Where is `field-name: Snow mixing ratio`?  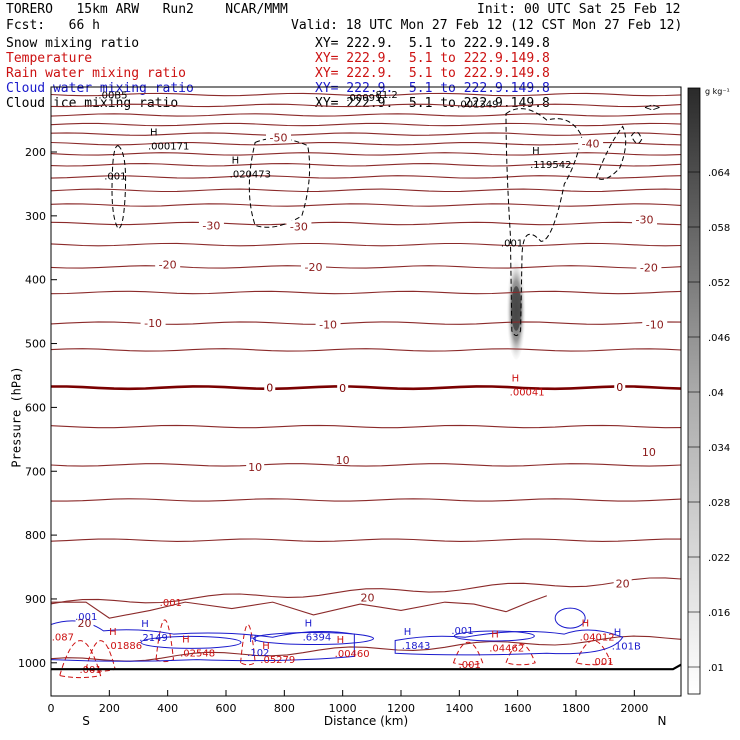 field-name: Snow mixing ratio is located at coordinates (73, 43).